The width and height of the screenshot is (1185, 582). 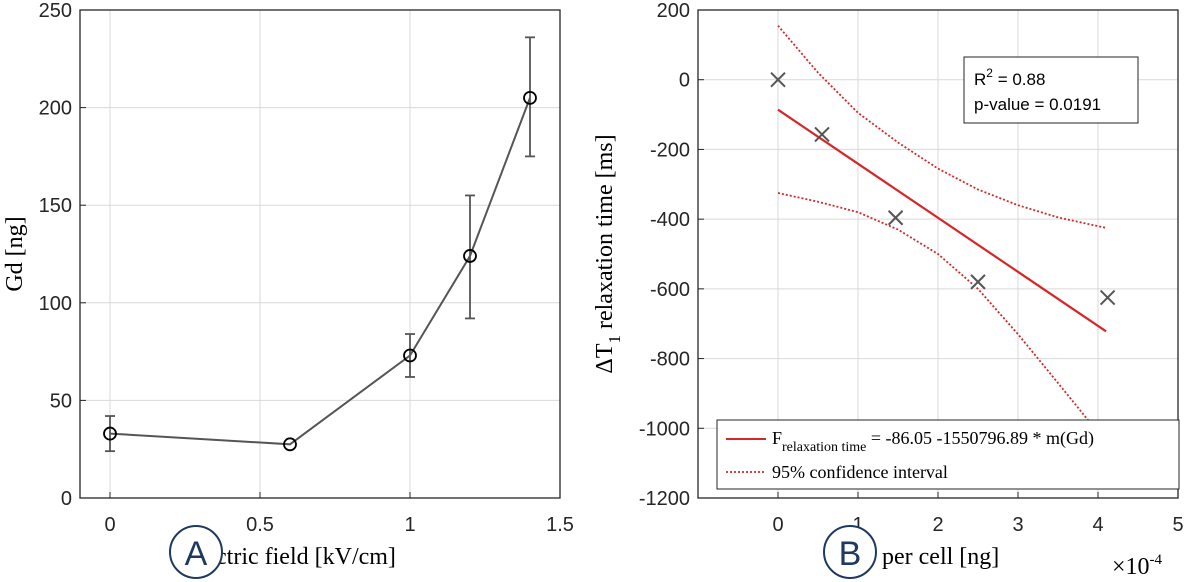 What do you see at coordinates (306, 557) in the screenshot?
I see `panel-a-xlabel: ctric field [kV/cm]` at bounding box center [306, 557].